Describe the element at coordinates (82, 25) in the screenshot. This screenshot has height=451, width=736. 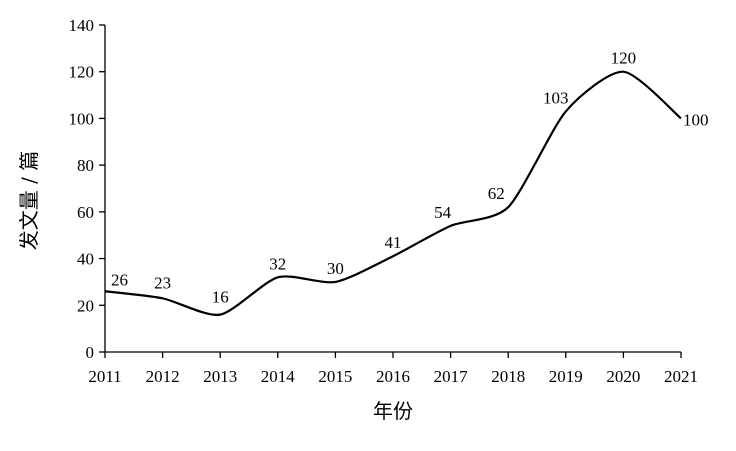
I see `y-tick-label: 140` at that location.